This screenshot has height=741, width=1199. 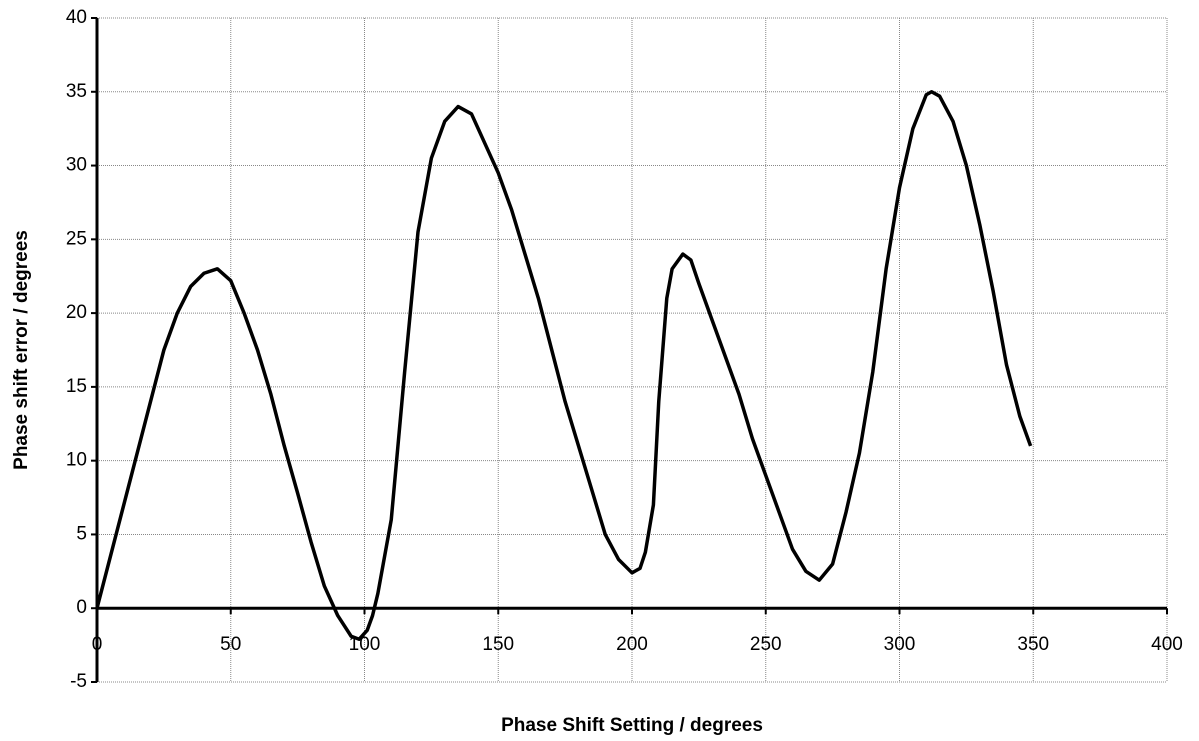 What do you see at coordinates (1167, 644) in the screenshot?
I see `x-tick-label: 400` at bounding box center [1167, 644].